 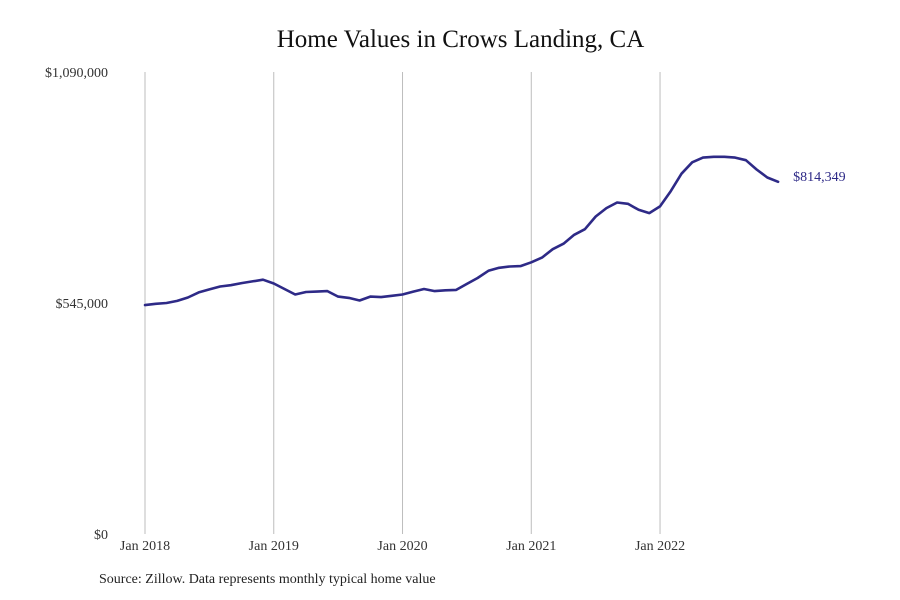 What do you see at coordinates (819, 177) in the screenshot?
I see `latest-value-label: $814,349` at bounding box center [819, 177].